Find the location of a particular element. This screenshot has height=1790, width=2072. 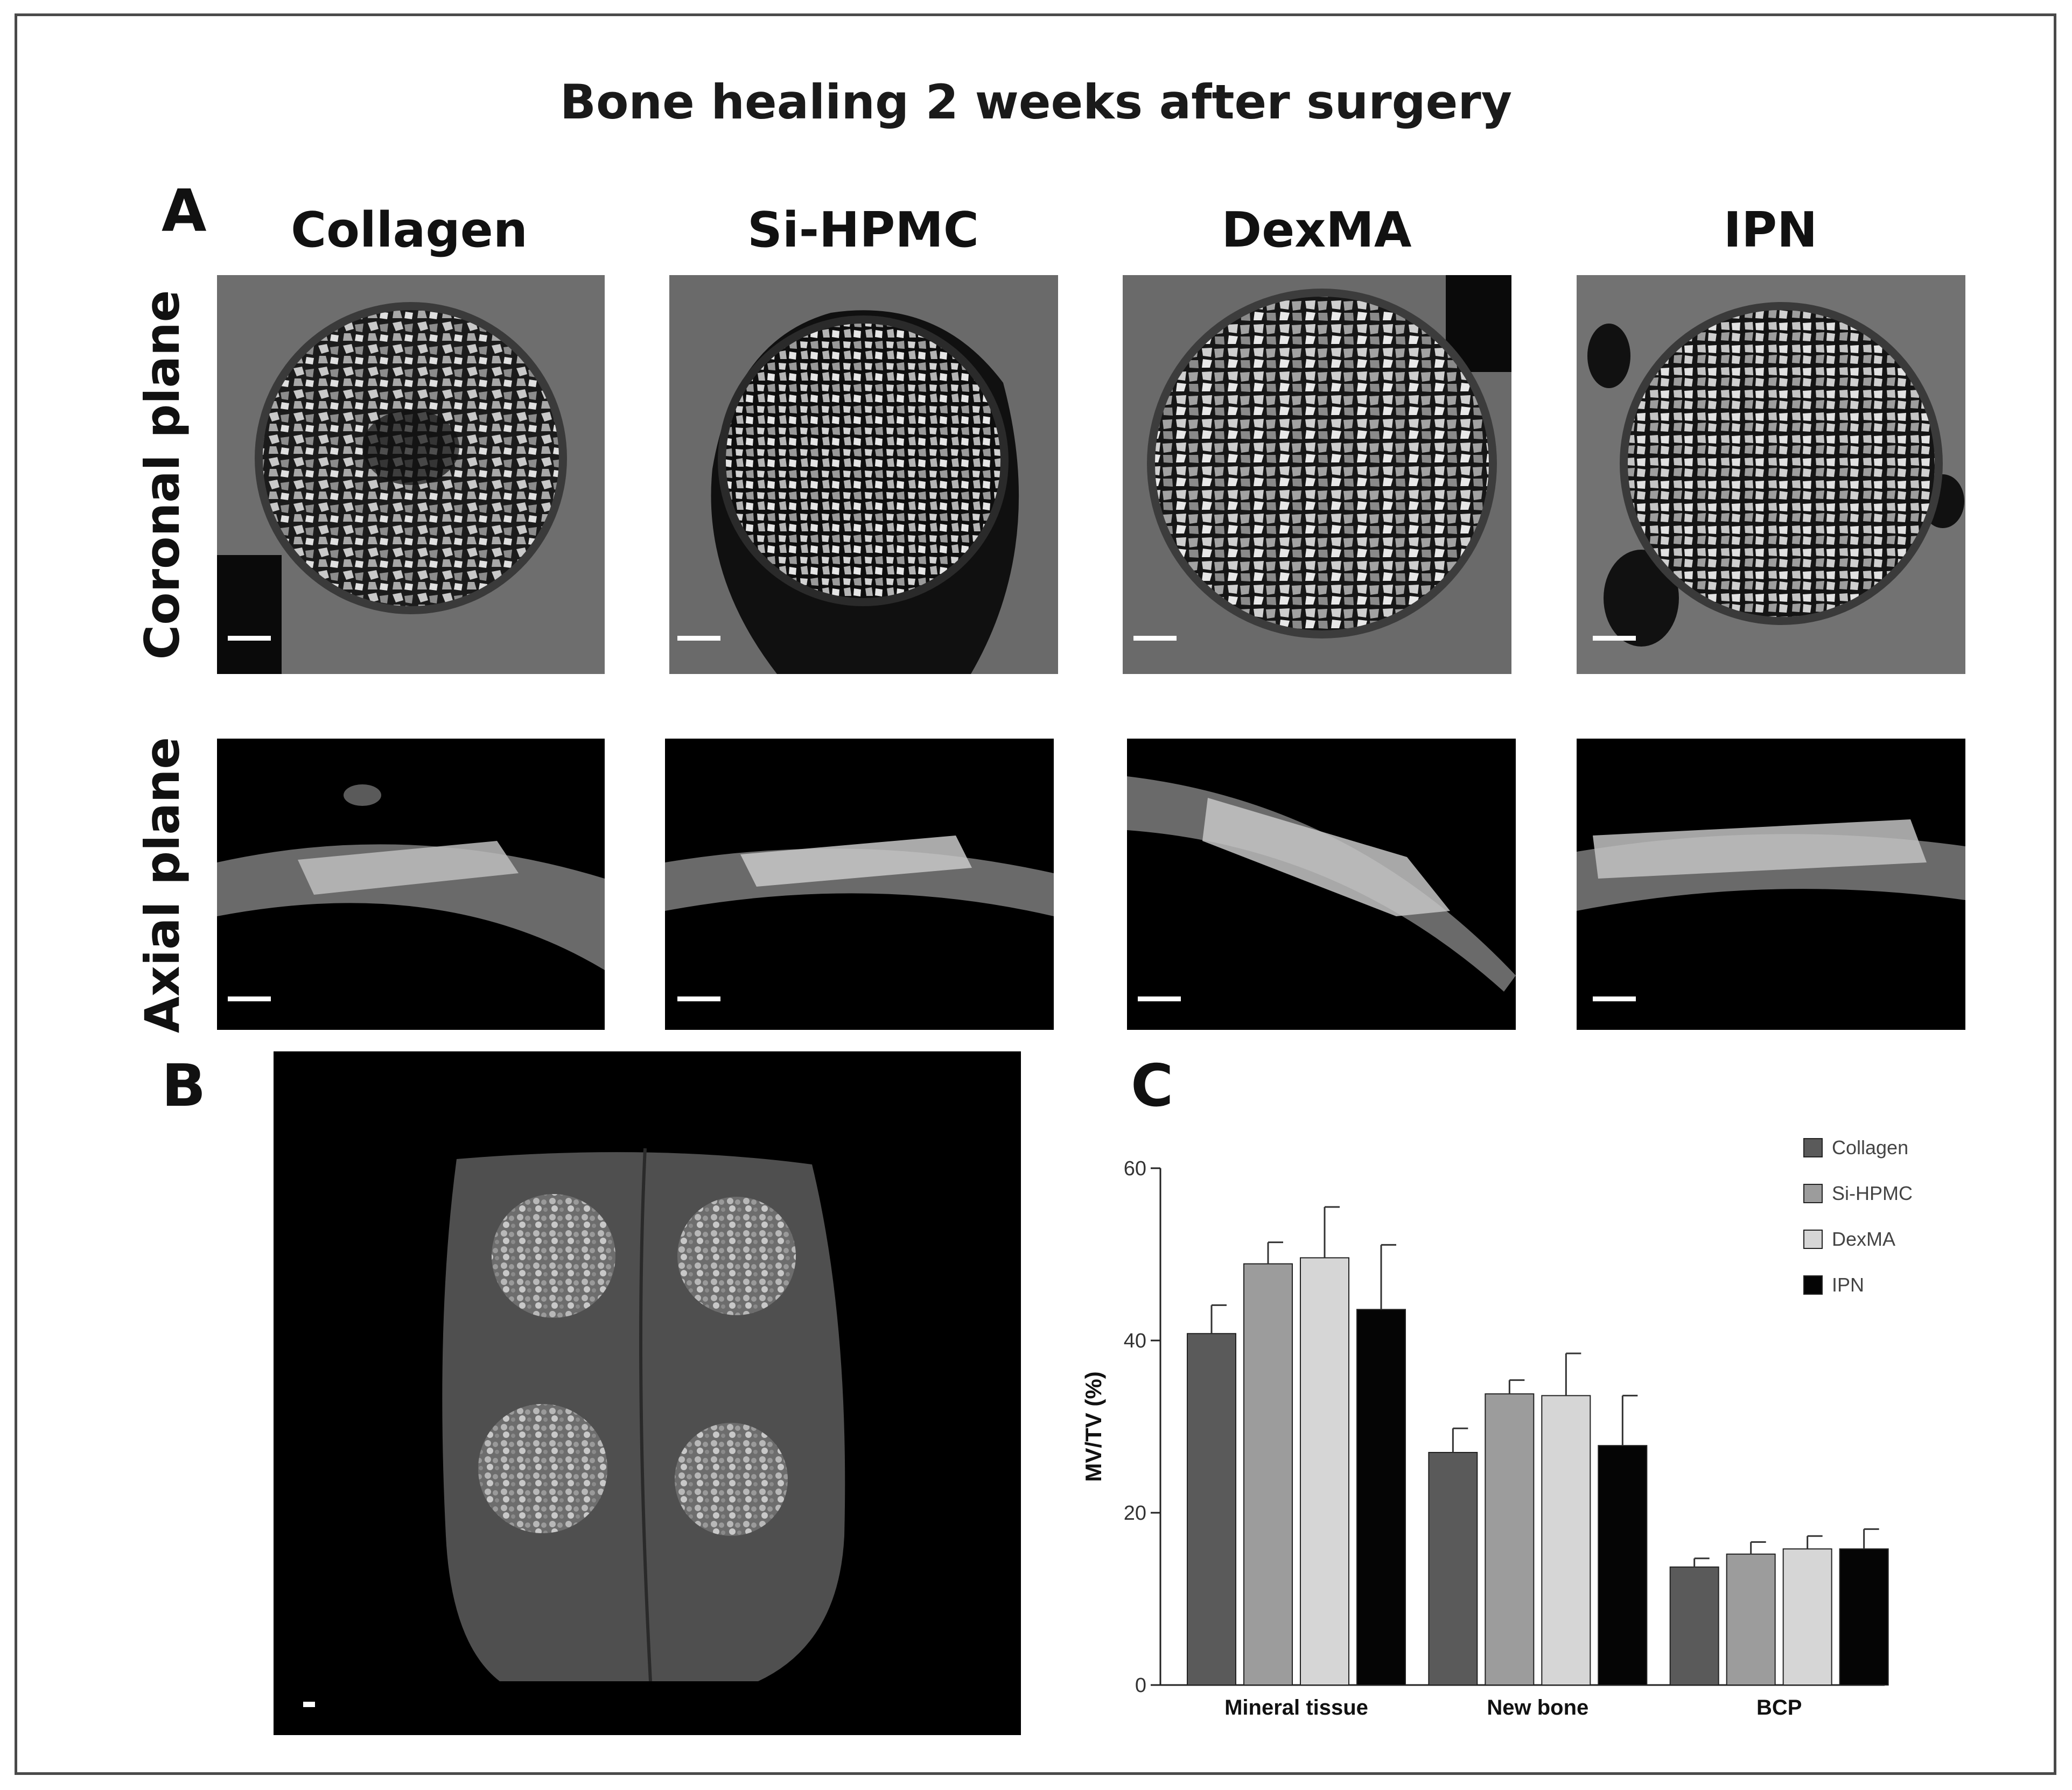

y-tick-label: 0 is located at coordinates (1140, 1685).